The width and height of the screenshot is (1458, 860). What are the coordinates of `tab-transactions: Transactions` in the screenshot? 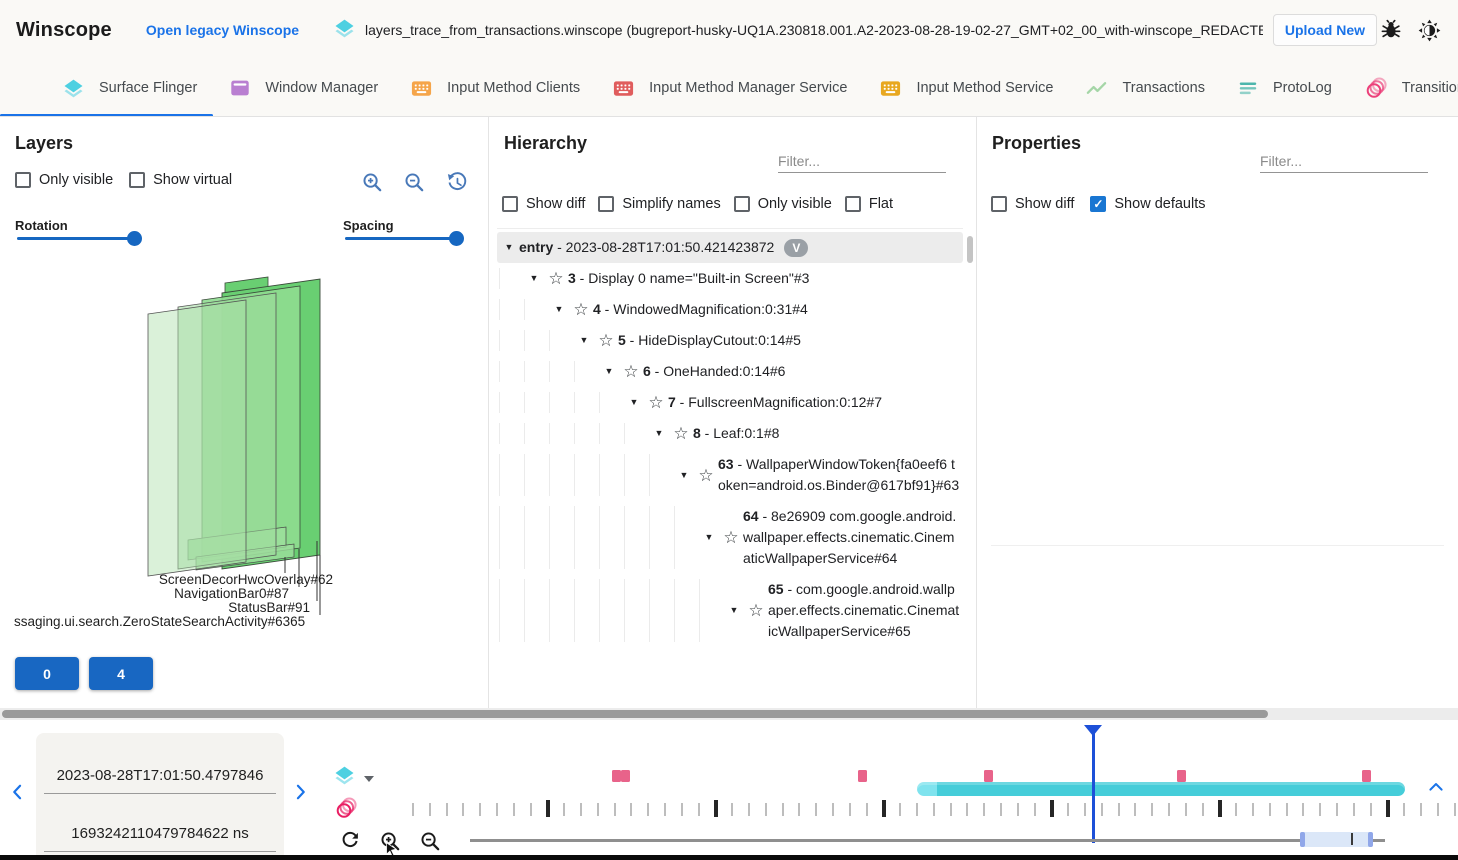 It's located at (1144, 88).